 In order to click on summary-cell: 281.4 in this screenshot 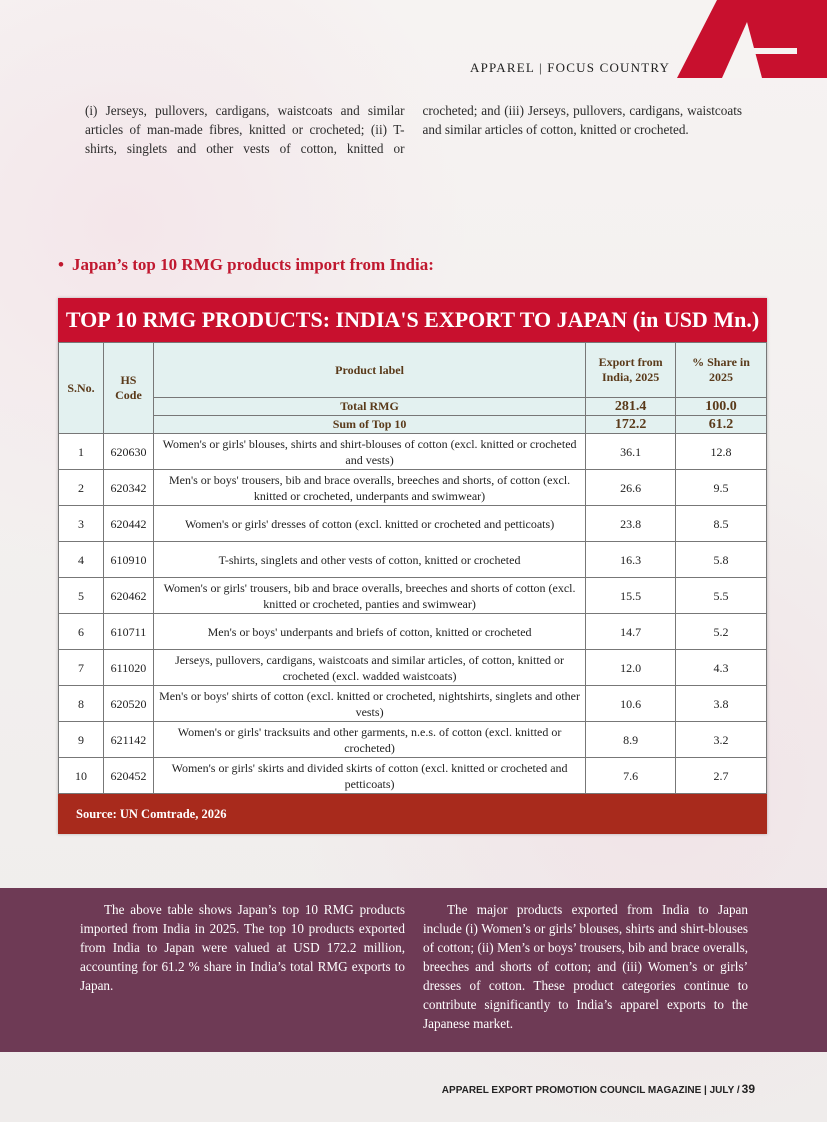, I will do `click(631, 406)`.